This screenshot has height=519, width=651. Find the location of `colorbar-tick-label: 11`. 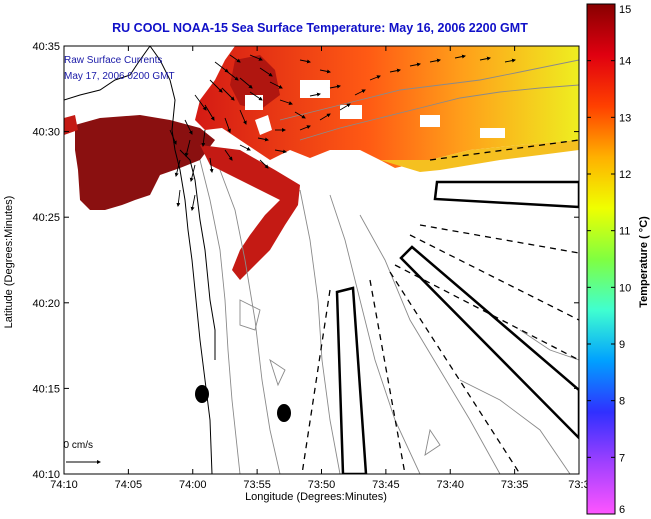

colorbar-tick-label: 11 is located at coordinates (624, 232).